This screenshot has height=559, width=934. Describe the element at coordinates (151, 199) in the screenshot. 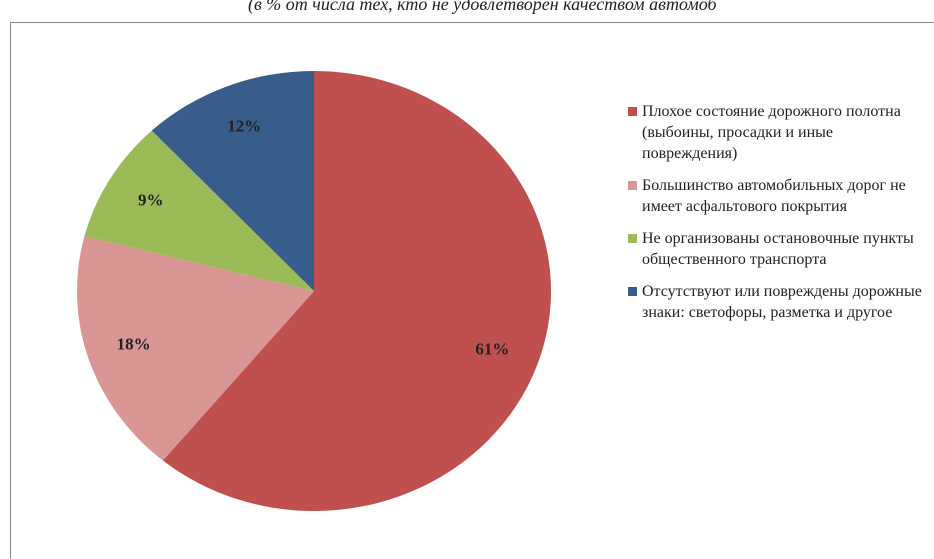

I see `data-label: 9%` at that location.